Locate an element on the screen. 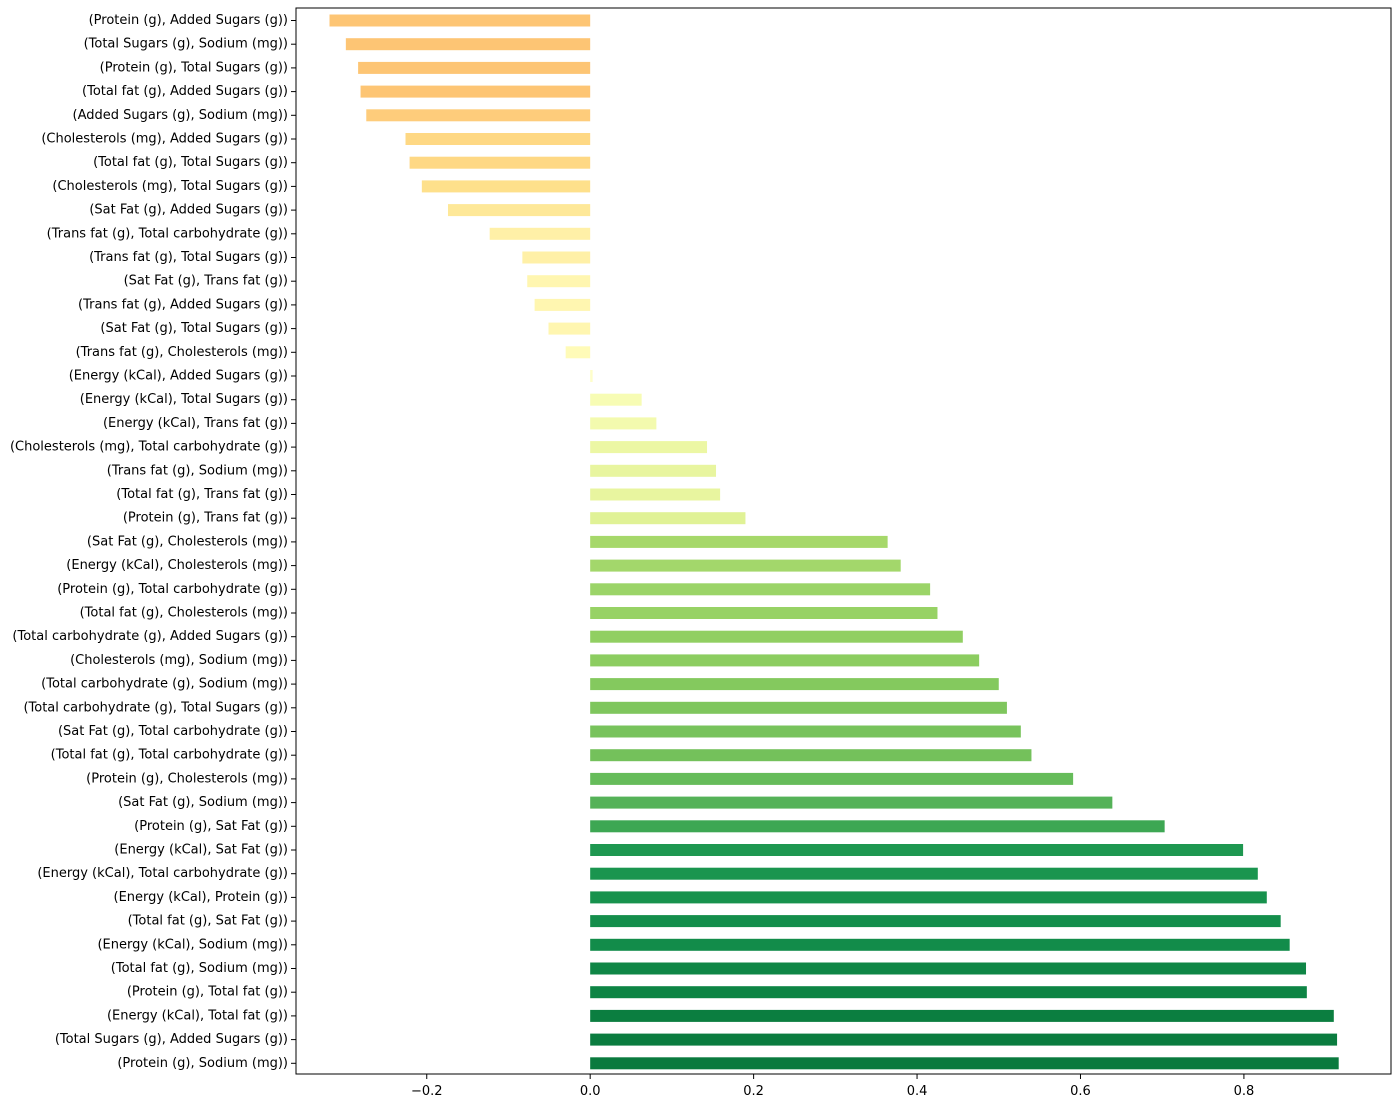 Image resolution: width=1400 pixels, height=1105 pixels. y-tick-label: (Protein (g), Added Sugars (g)) is located at coordinates (188, 20).